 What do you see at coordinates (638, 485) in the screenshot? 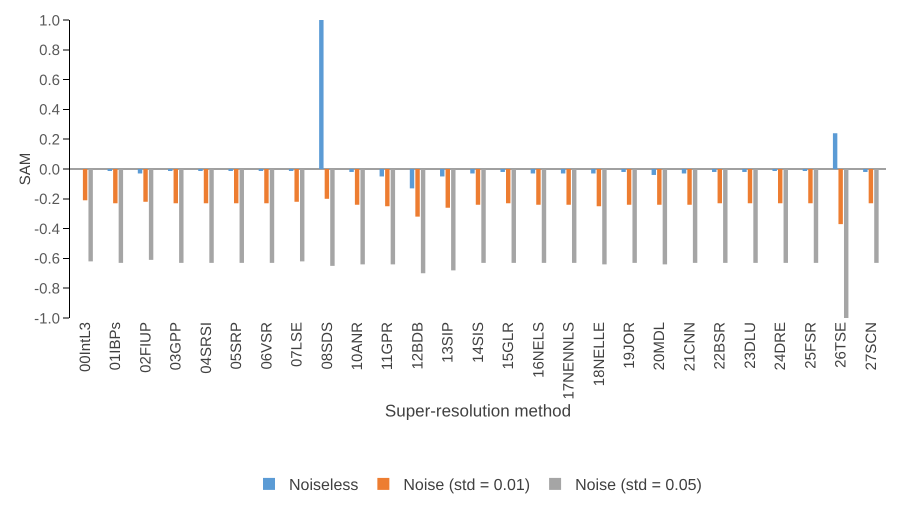
I see `legend-label: Noise (std = 0.05)` at bounding box center [638, 485].